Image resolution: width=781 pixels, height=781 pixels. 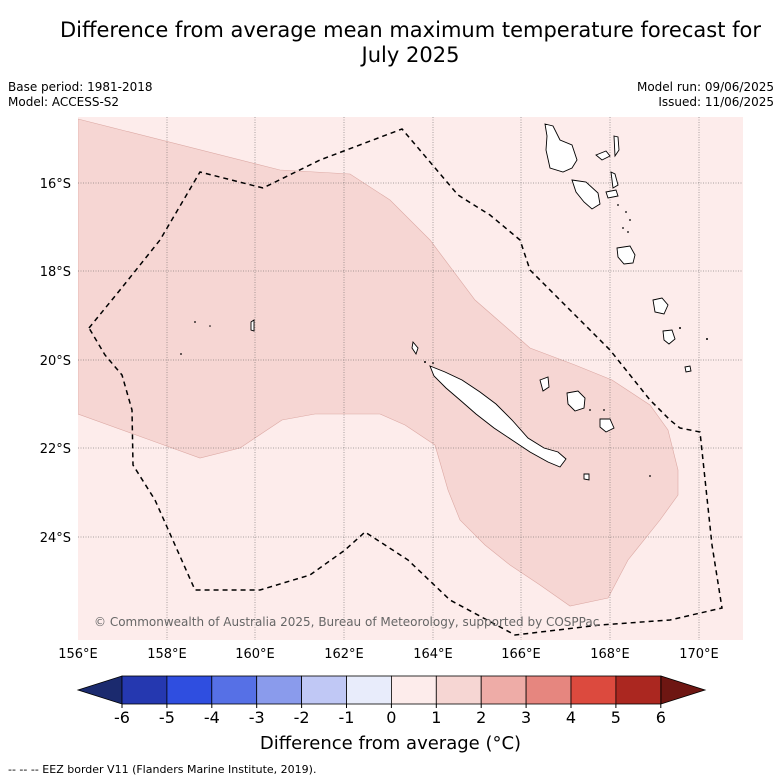 What do you see at coordinates (576, 401) in the screenshot?
I see `island-lifou` at bounding box center [576, 401].